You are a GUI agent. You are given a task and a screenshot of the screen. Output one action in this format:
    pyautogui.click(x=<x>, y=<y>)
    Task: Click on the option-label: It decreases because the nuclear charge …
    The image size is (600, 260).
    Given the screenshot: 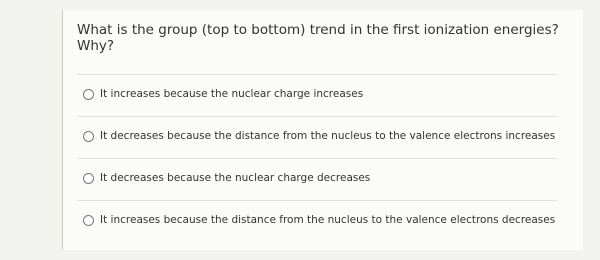 What is the action you would take?
    pyautogui.click(x=235, y=178)
    